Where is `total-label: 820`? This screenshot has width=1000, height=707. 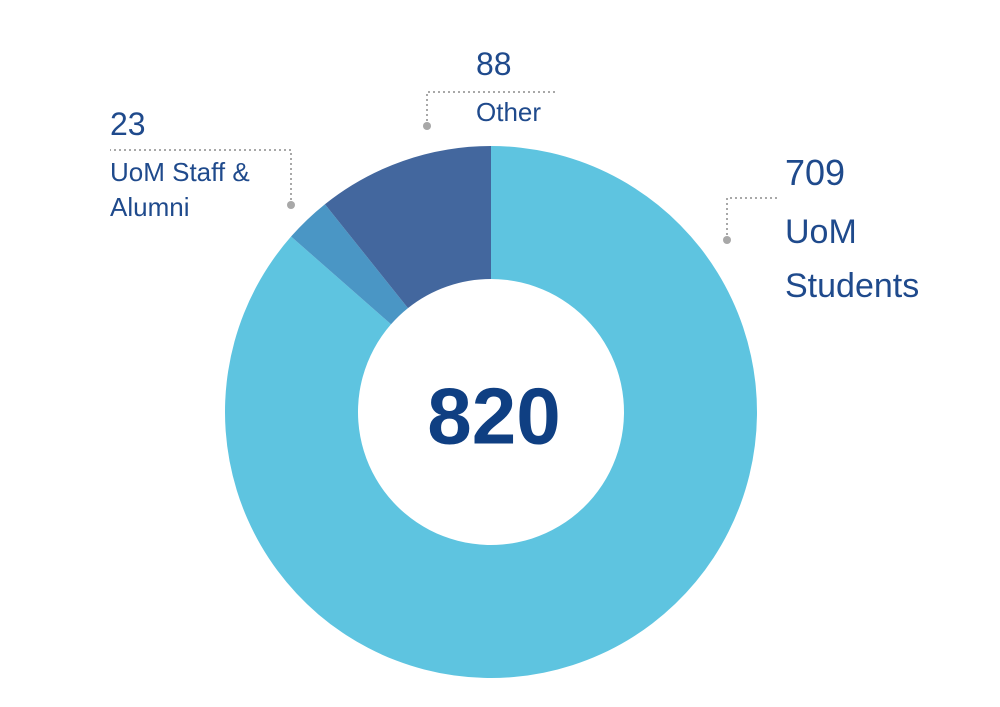
total-label: 820 is located at coordinates (493, 416).